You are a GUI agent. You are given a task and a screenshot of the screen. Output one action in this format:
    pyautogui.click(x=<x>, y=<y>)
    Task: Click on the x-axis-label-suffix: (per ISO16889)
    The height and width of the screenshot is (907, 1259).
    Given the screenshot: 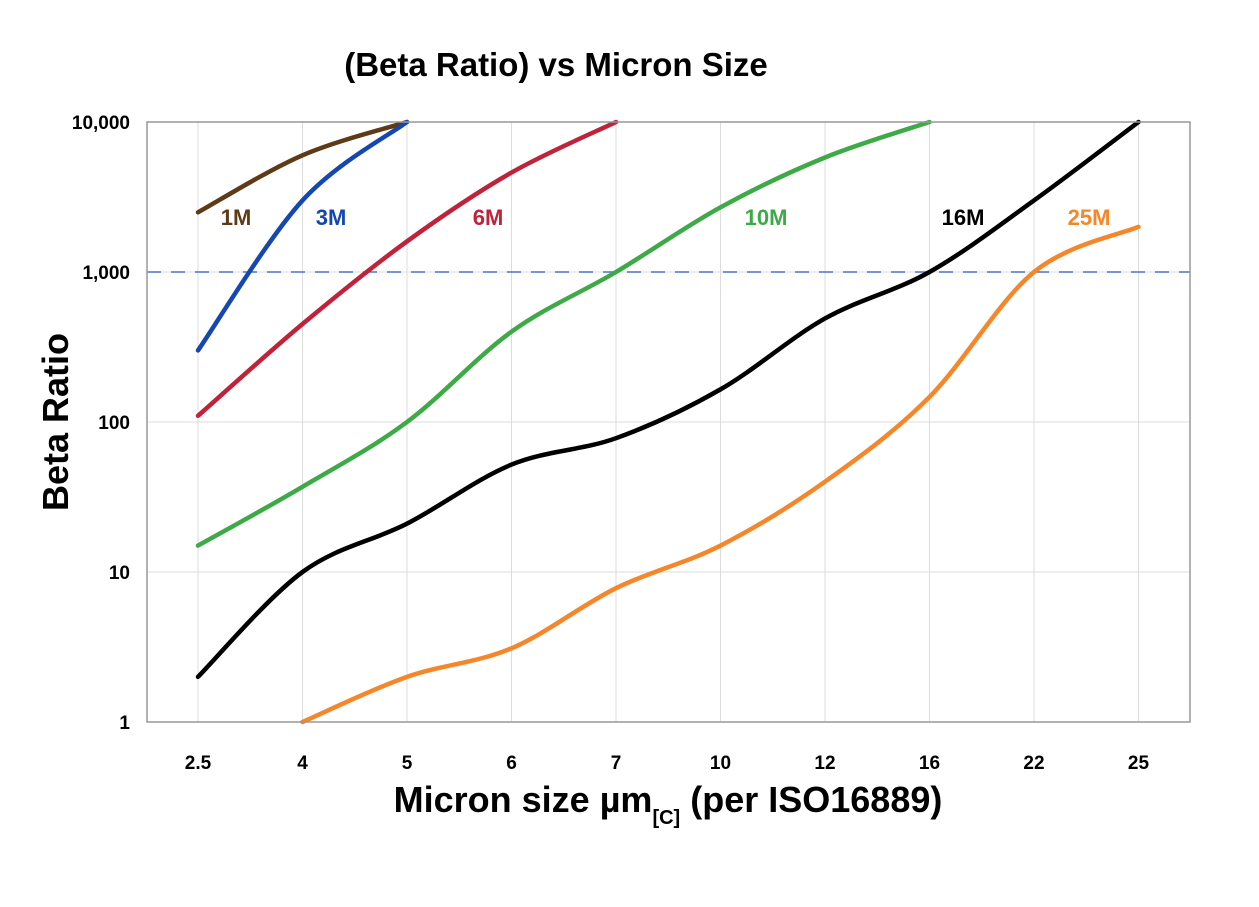 What is the action you would take?
    pyautogui.click(x=811, y=799)
    